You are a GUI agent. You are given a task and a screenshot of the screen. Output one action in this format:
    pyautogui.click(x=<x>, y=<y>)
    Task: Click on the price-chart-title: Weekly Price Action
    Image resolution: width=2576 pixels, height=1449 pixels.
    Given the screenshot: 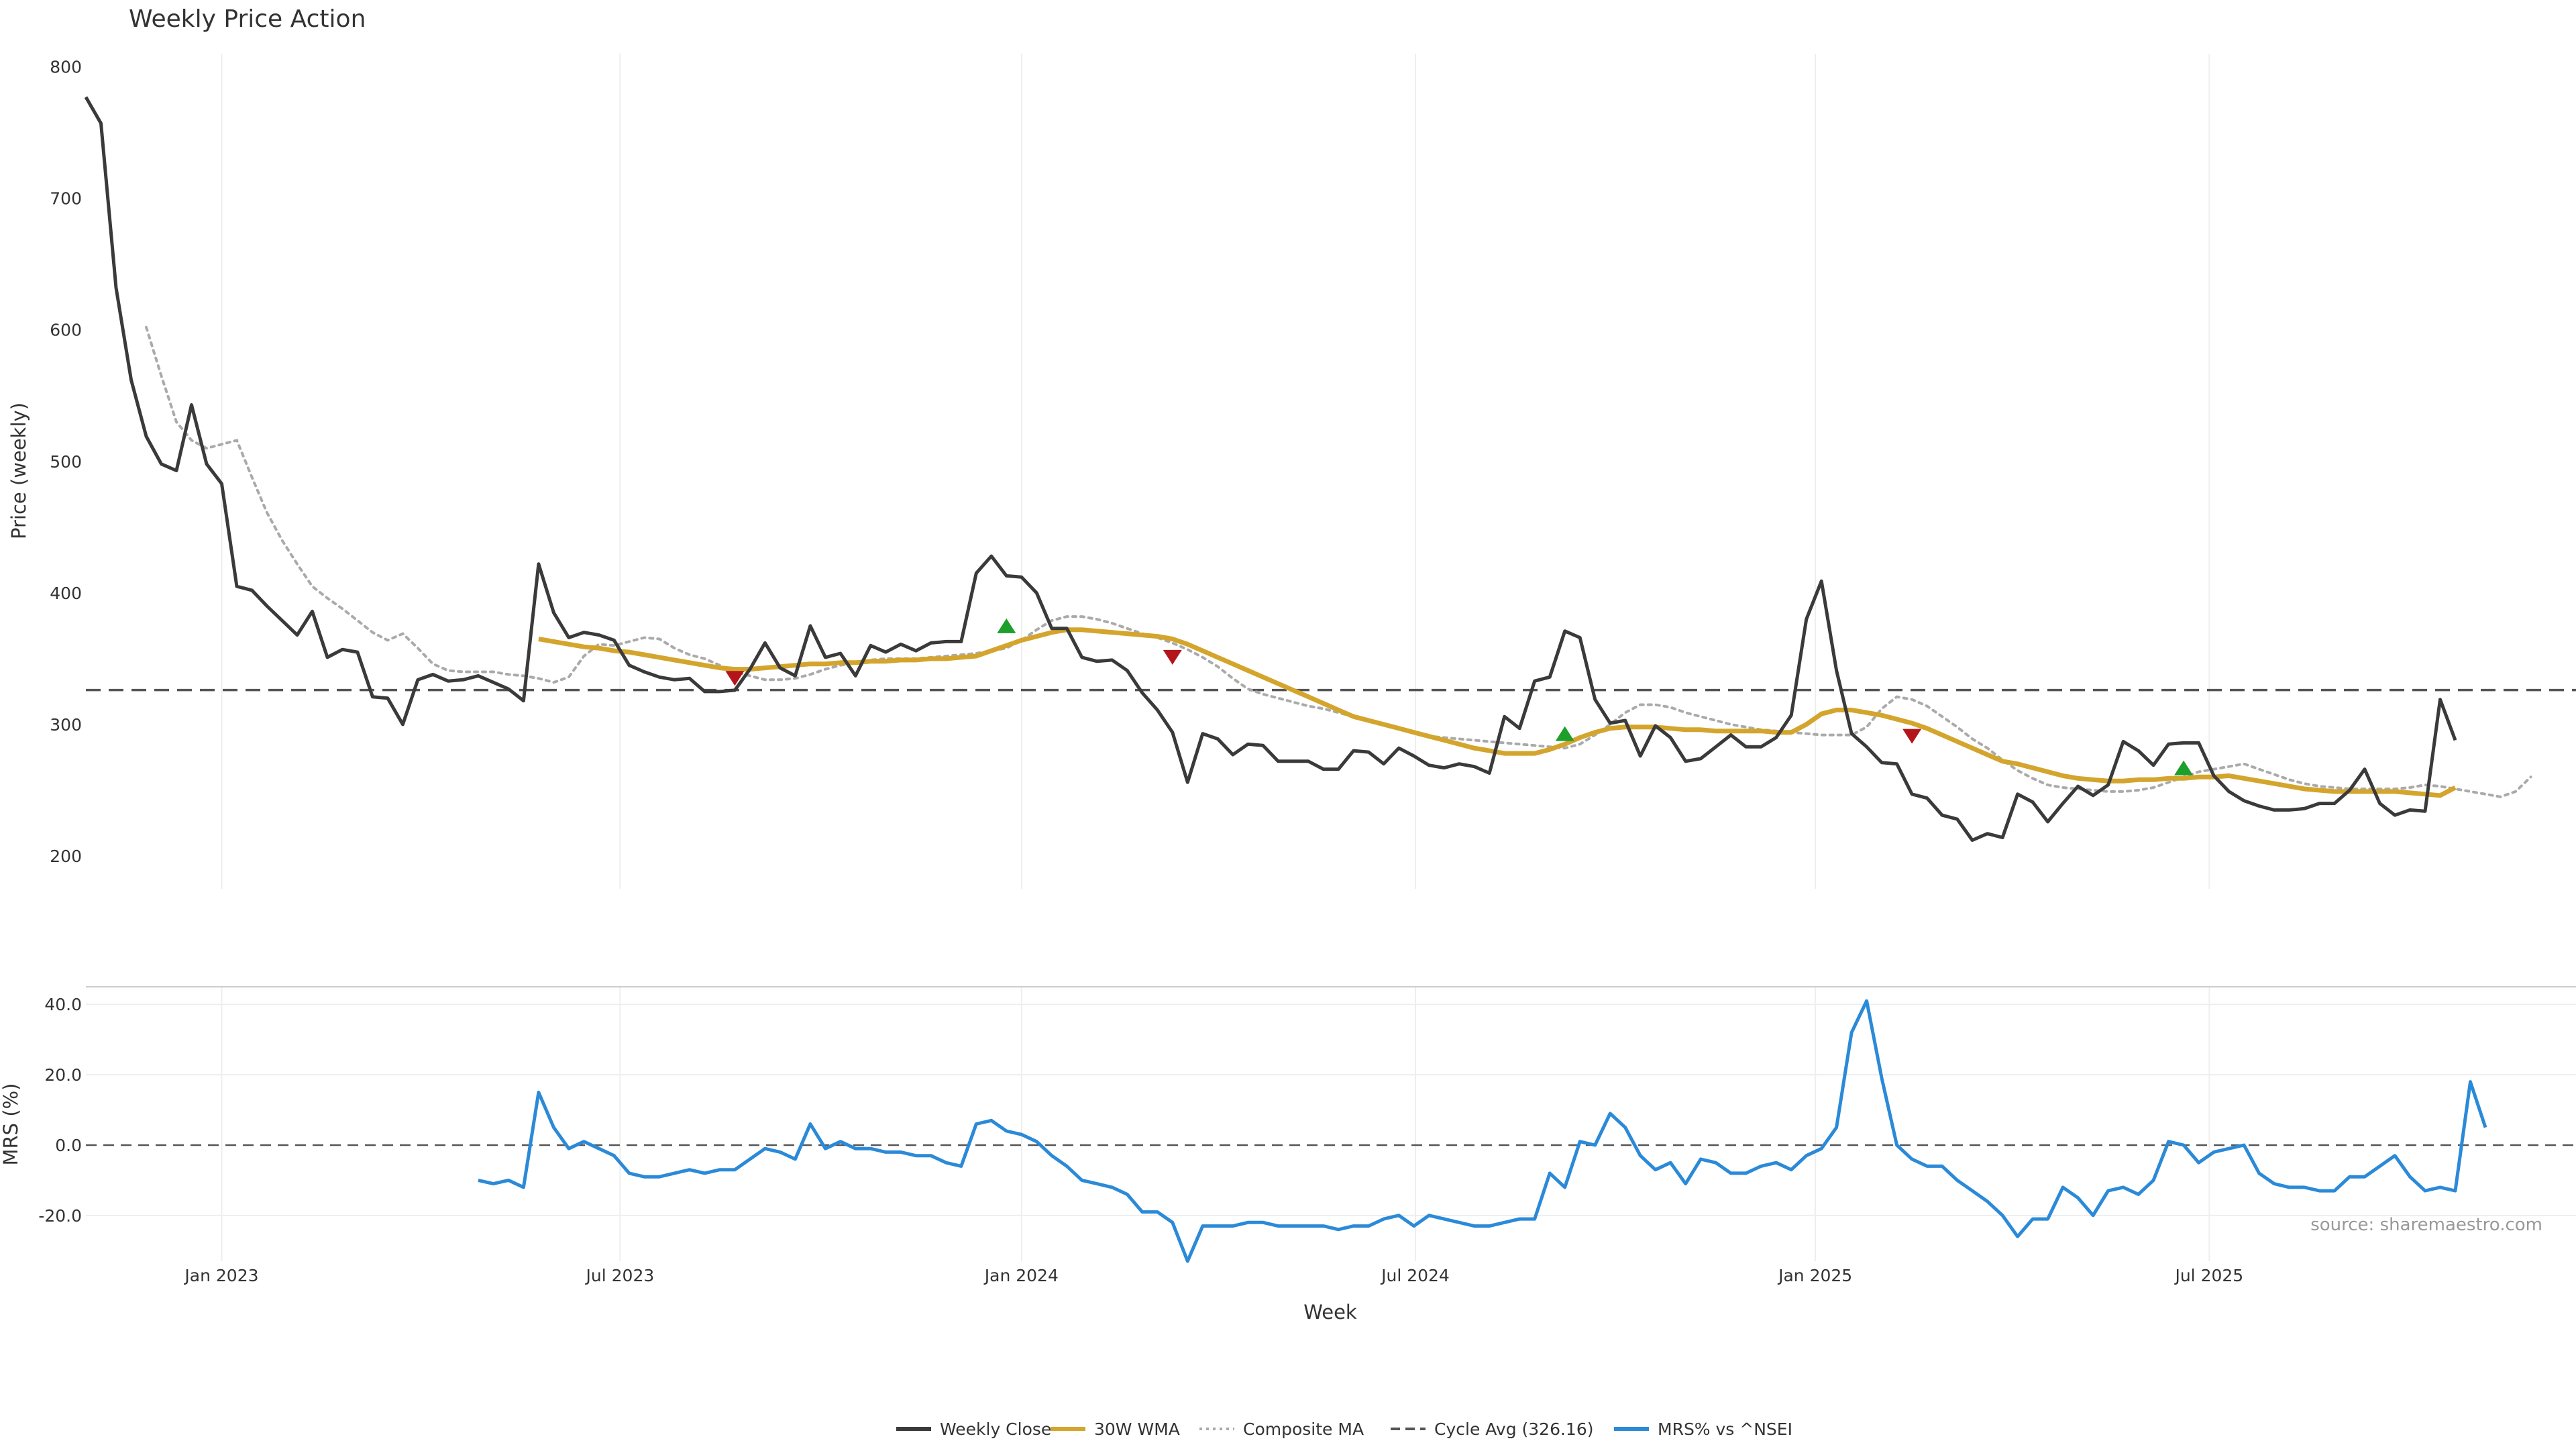 What is the action you would take?
    pyautogui.click(x=247, y=19)
    